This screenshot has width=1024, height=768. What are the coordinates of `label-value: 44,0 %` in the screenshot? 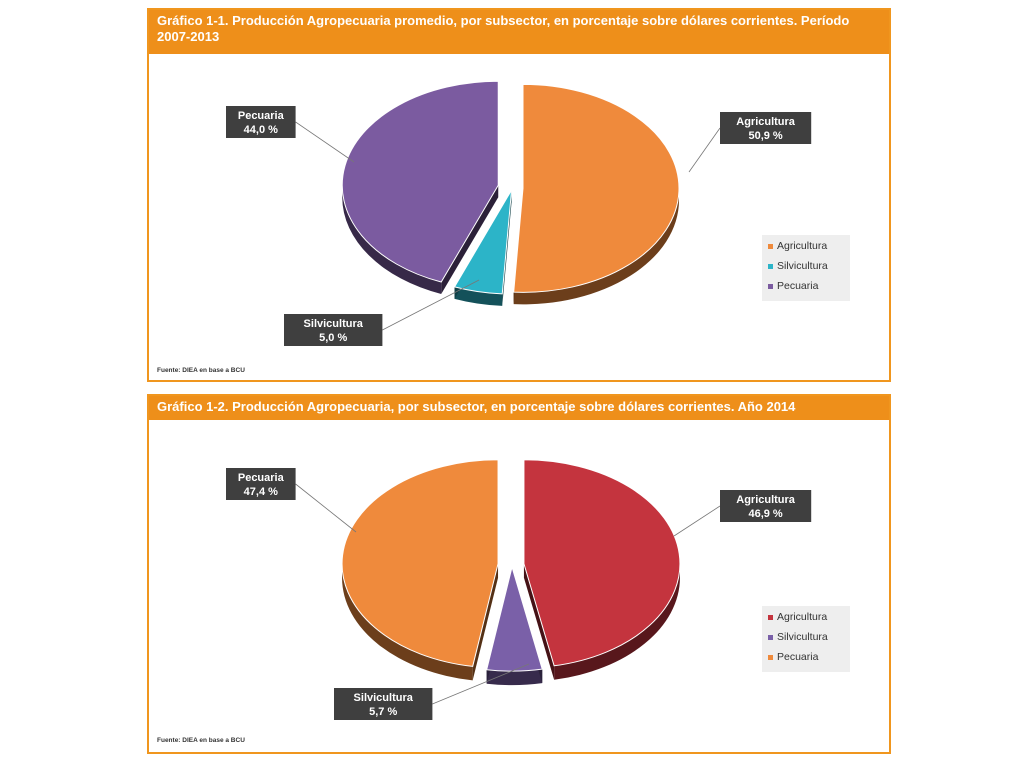 It's located at (261, 130).